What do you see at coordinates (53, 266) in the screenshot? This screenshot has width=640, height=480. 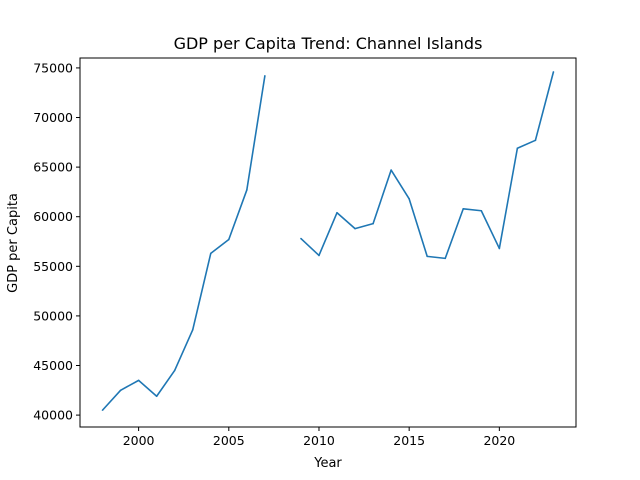 I see `y-tick-label: 55000` at bounding box center [53, 266].